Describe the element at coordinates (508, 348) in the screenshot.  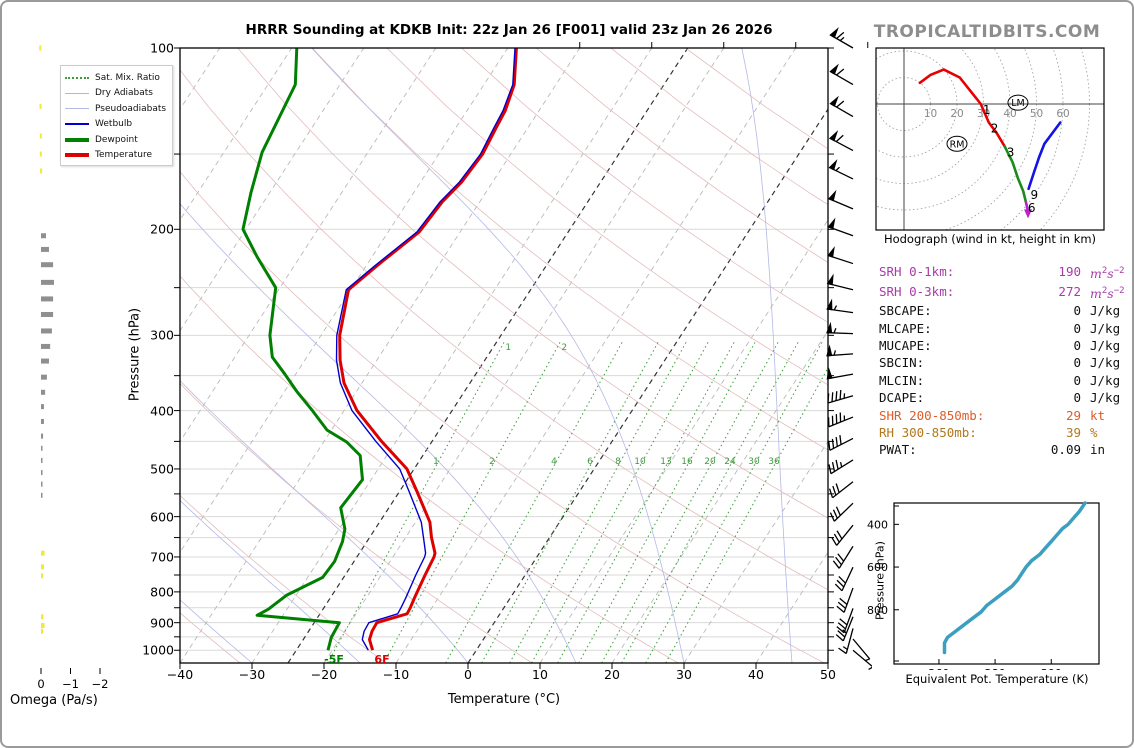
I see `mixing-ratio-label: 1` at that location.